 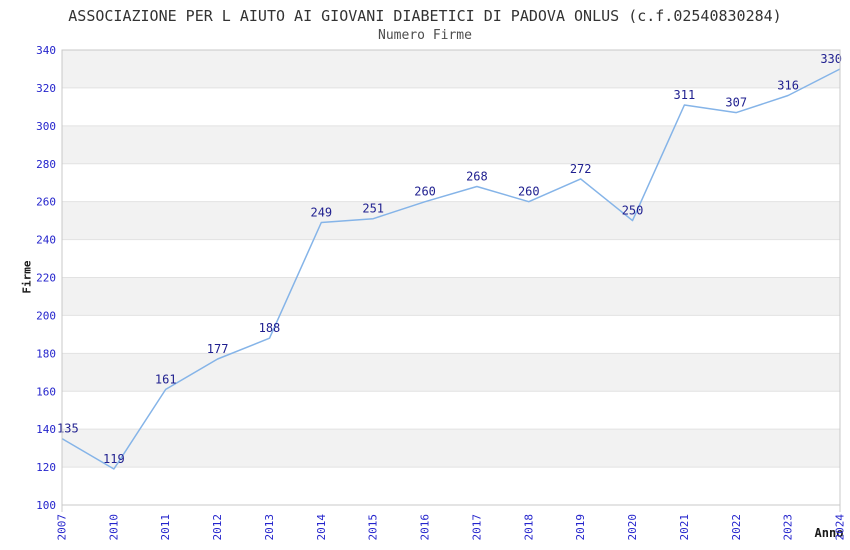 I want to click on data-label: 316, so click(x=788, y=86).